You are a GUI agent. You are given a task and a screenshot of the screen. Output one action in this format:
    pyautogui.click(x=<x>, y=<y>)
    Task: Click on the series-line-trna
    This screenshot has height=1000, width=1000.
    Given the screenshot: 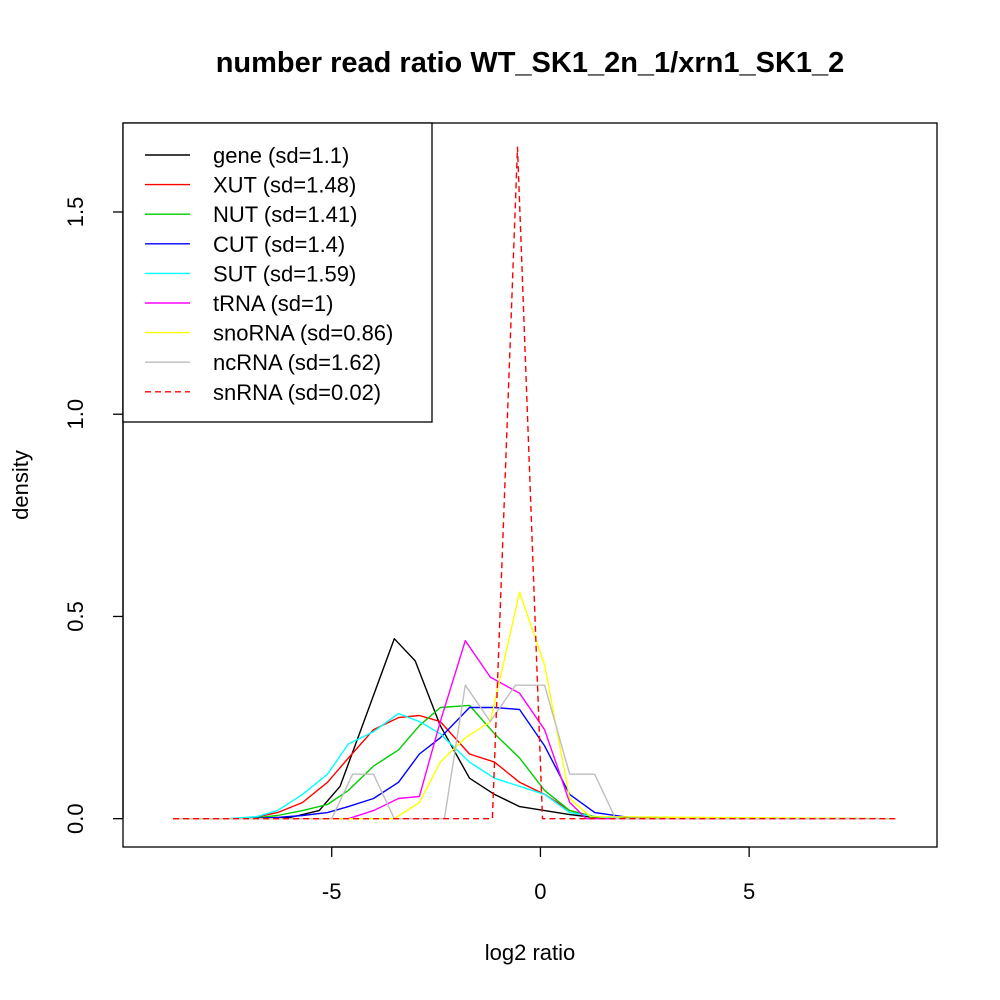 What is the action you would take?
    pyautogui.click(x=534, y=730)
    